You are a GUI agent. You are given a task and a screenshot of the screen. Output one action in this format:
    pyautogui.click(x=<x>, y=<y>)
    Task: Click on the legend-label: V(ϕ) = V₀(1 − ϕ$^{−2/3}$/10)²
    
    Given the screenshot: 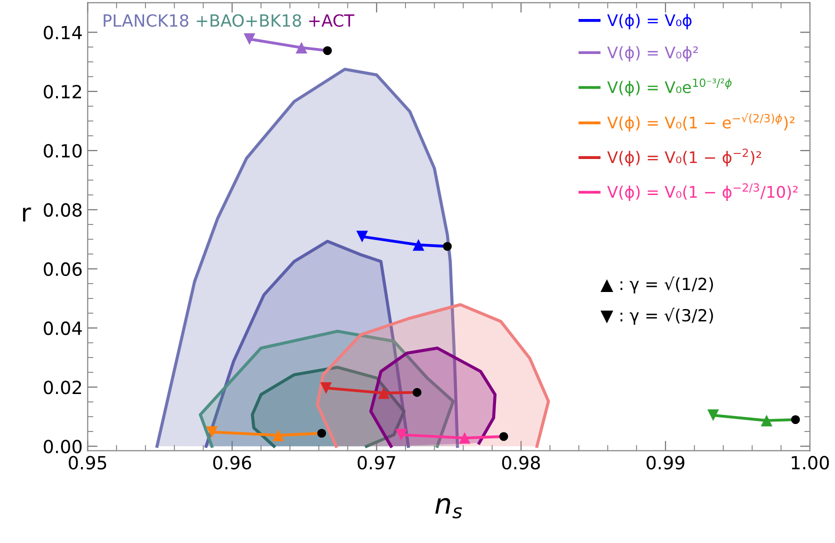 What is the action you would take?
    pyautogui.click(x=702, y=192)
    